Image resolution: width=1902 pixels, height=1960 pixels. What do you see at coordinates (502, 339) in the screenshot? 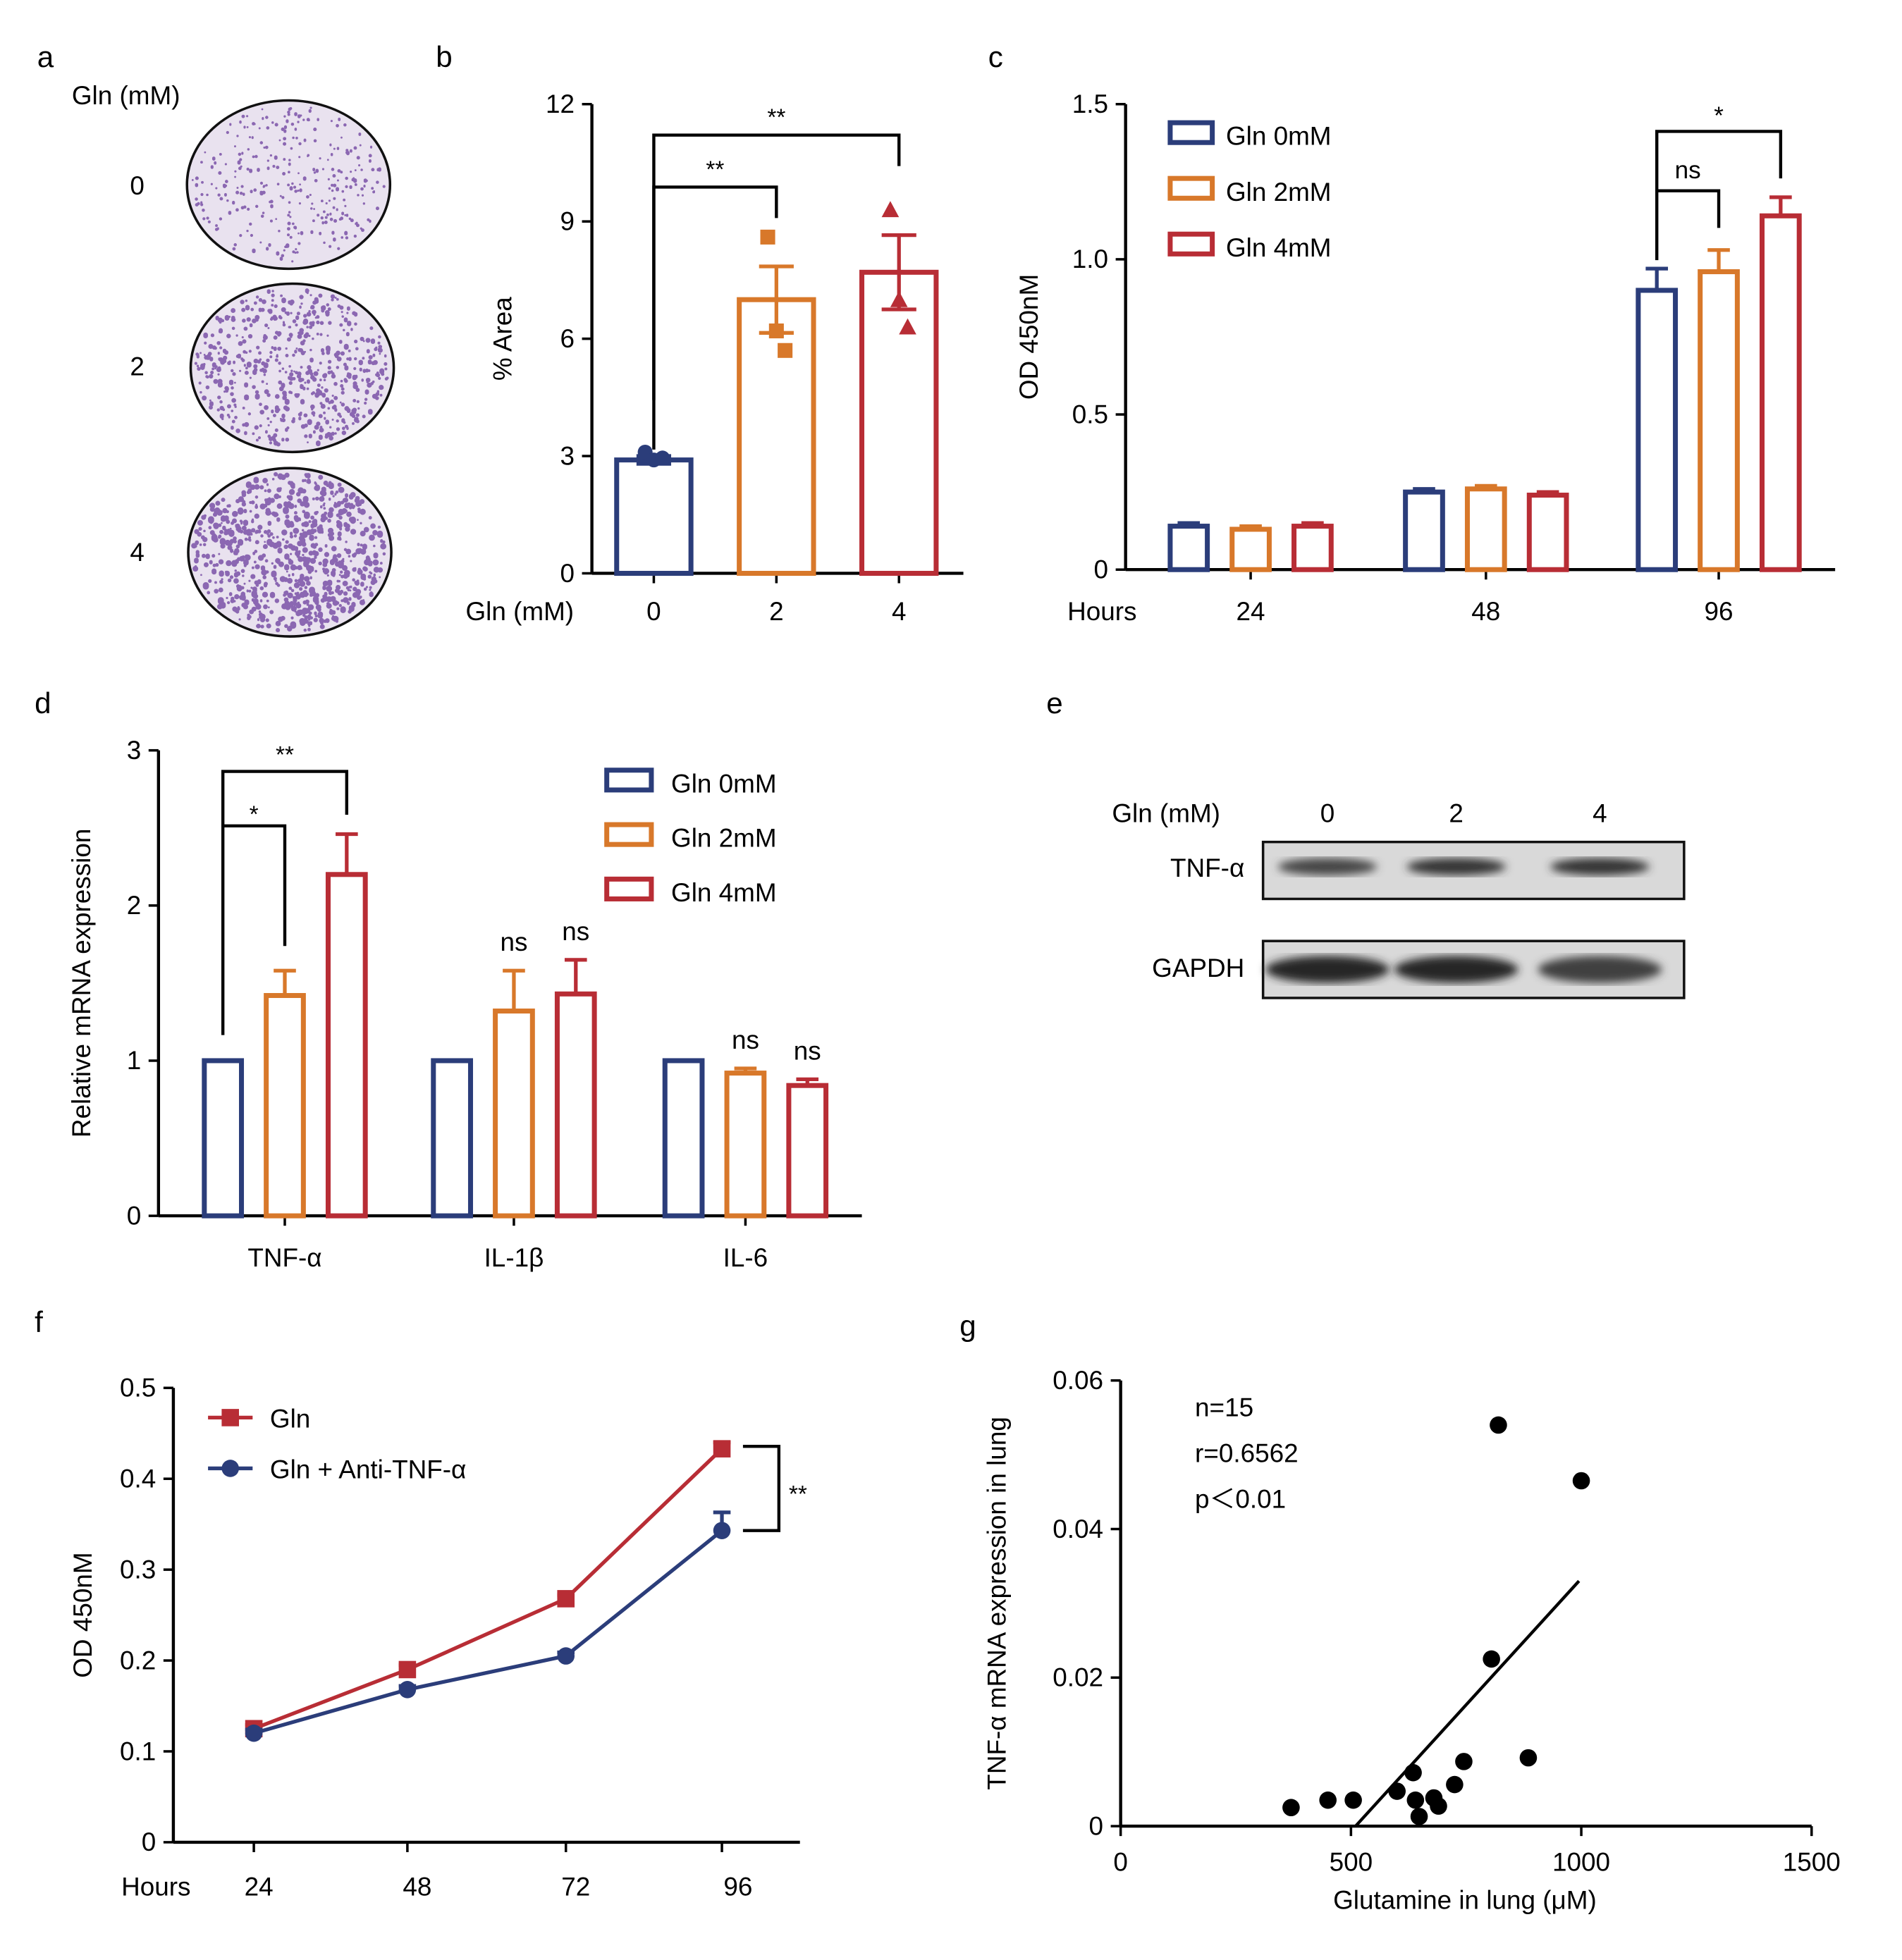
I see `y-axis-label: % Area` at bounding box center [502, 339].